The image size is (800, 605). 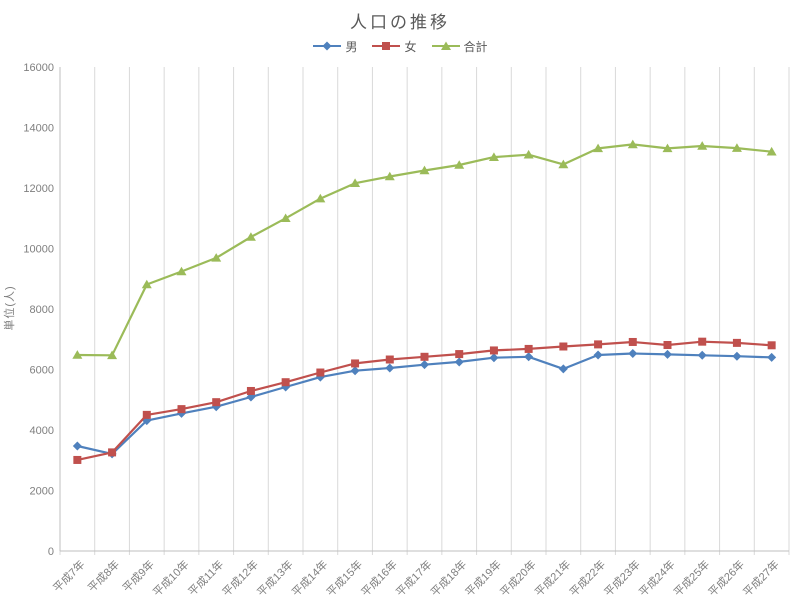 What do you see at coordinates (587, 578) in the screenshot?
I see `x-tick-label: 平成22年` at bounding box center [587, 578].